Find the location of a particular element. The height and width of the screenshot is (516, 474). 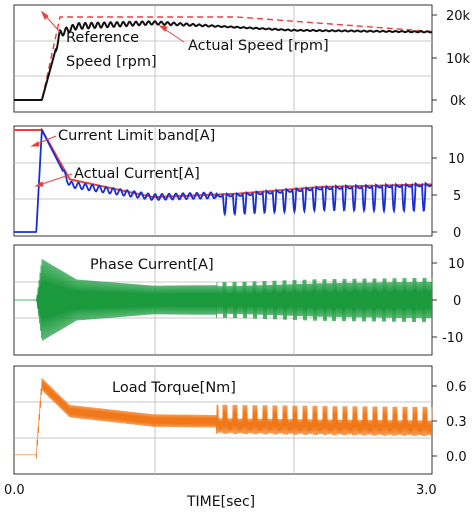

tick-label: 0.6 is located at coordinates (456, 387).